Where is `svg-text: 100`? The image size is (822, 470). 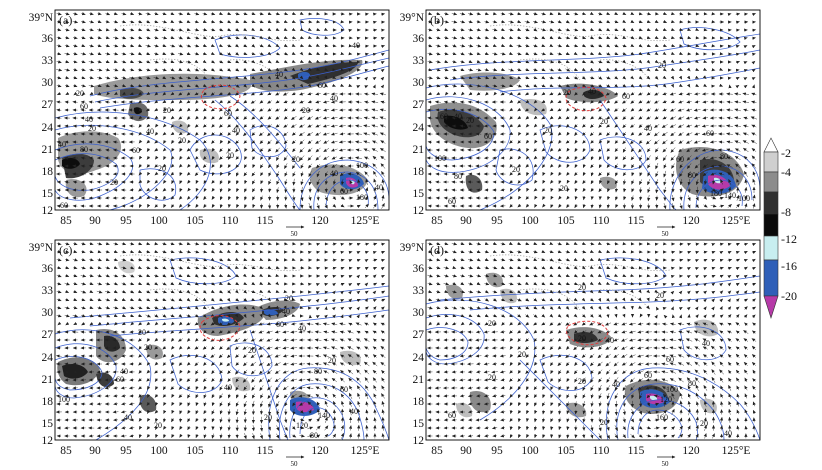
svg-text: 100 is located at coordinates (64, 399).